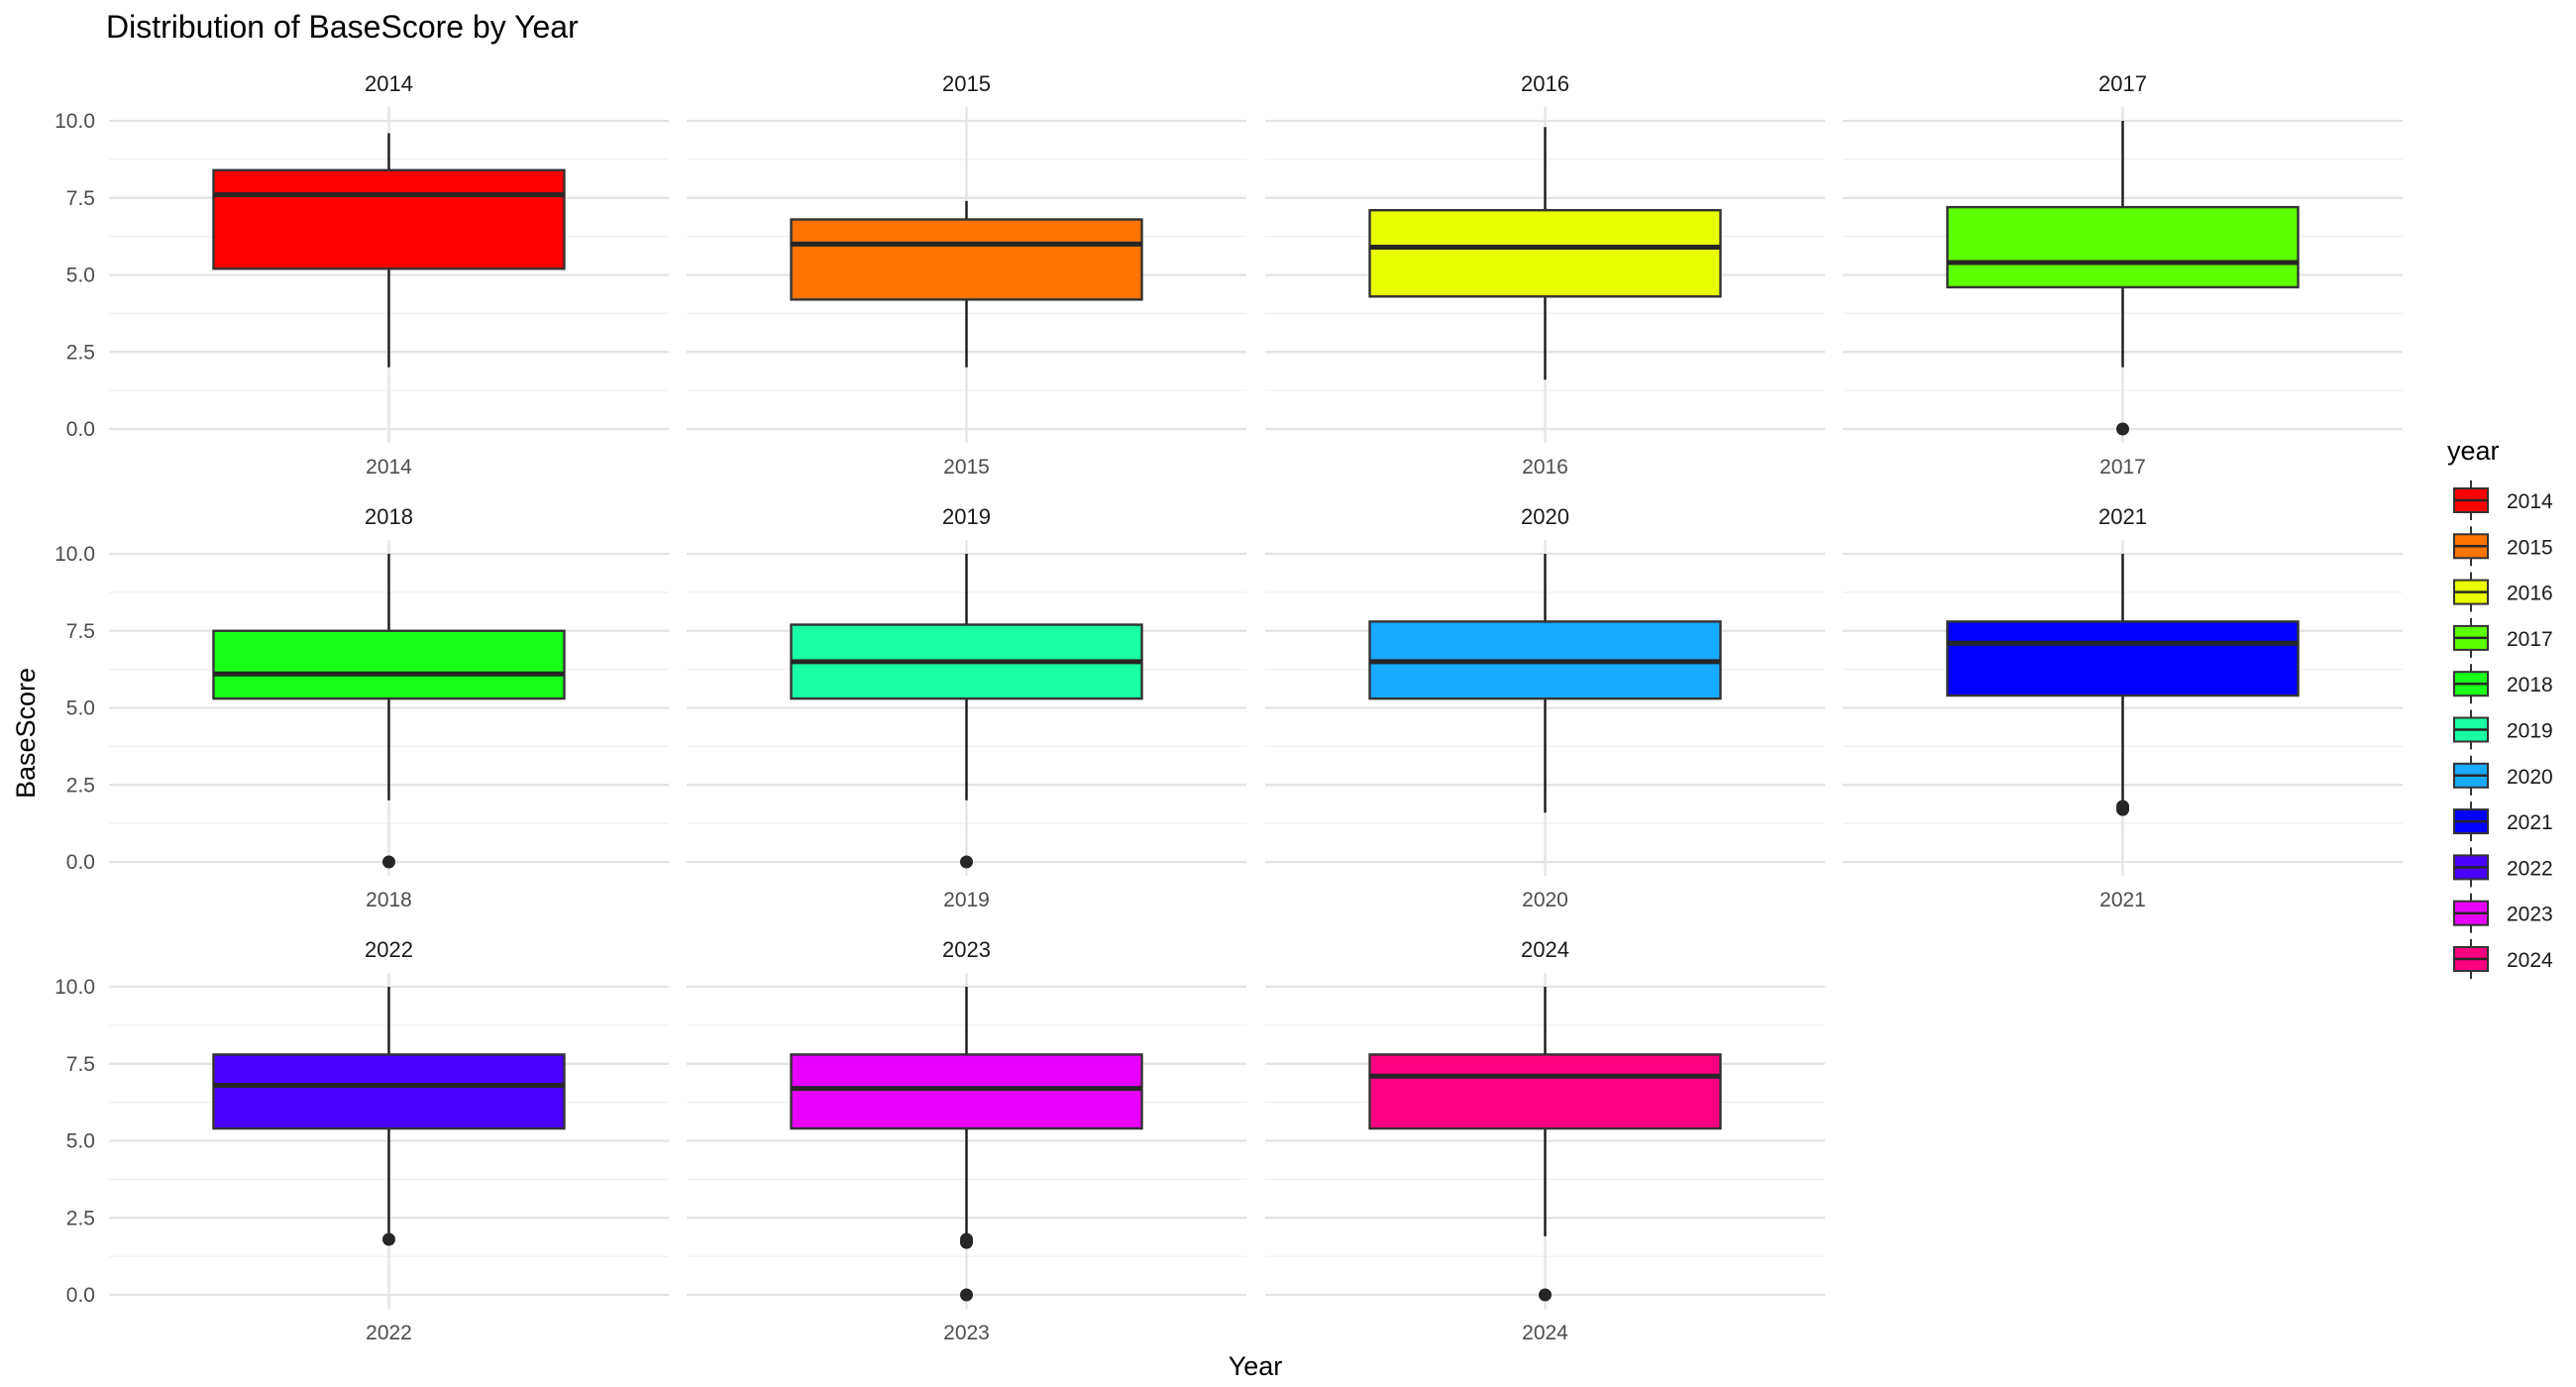 This screenshot has height=1387, width=2576. What do you see at coordinates (2530, 547) in the screenshot?
I see `legend-label: 2015` at bounding box center [2530, 547].